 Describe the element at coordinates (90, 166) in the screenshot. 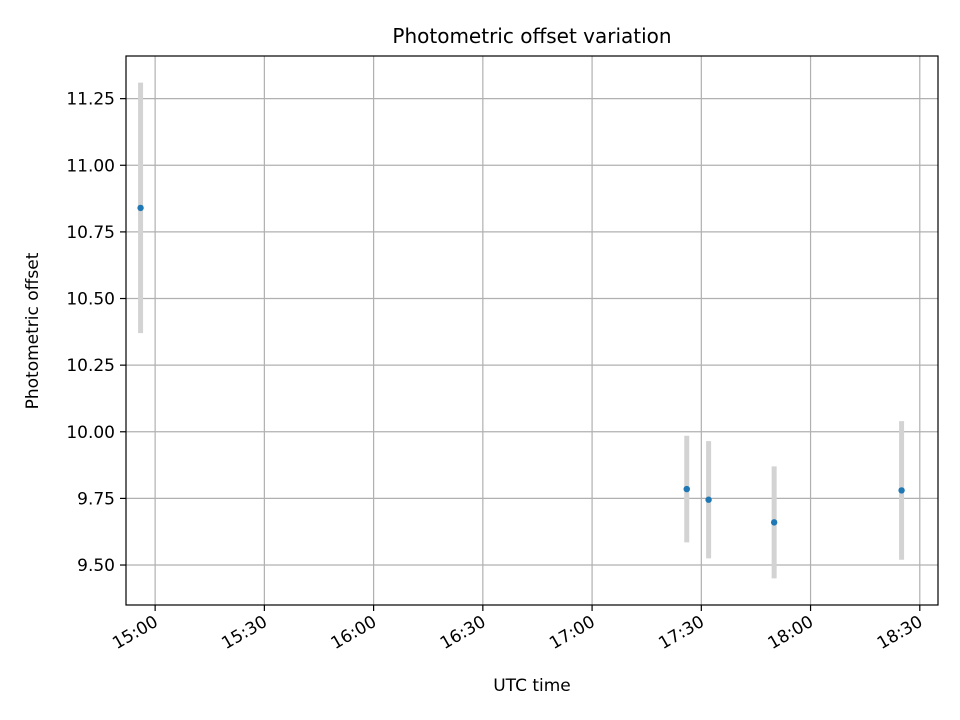

I see `y-tick-label: 11.00` at that location.